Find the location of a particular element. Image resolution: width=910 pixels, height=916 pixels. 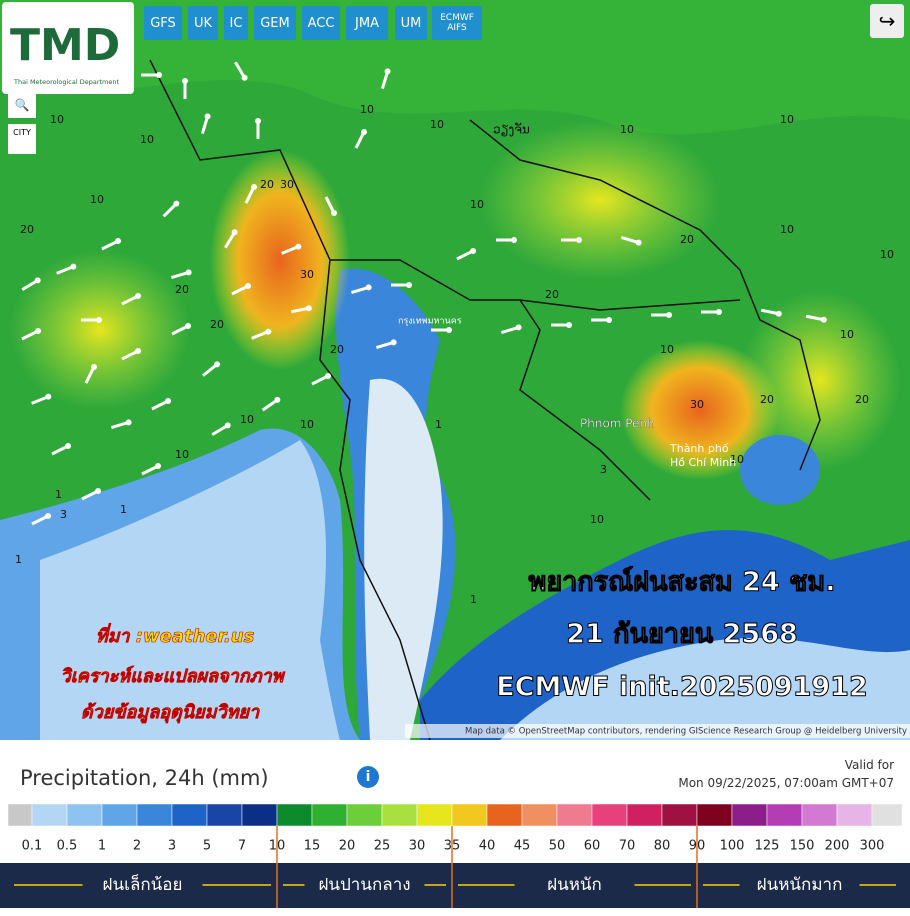

model-button: ACC is located at coordinates (321, 23).